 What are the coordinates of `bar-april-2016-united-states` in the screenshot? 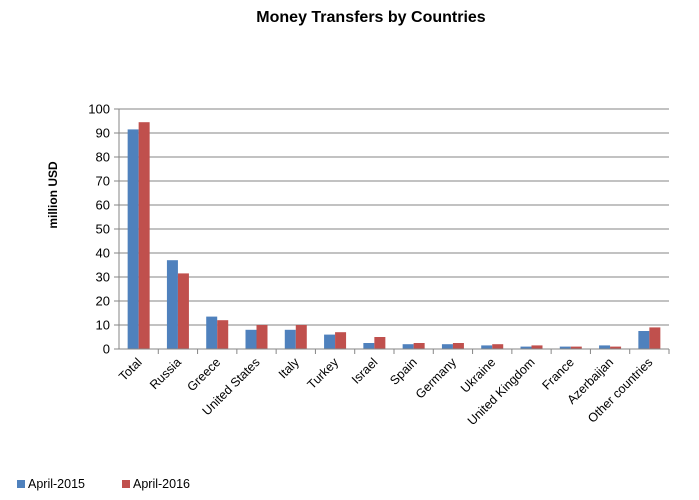 It's located at (262, 337).